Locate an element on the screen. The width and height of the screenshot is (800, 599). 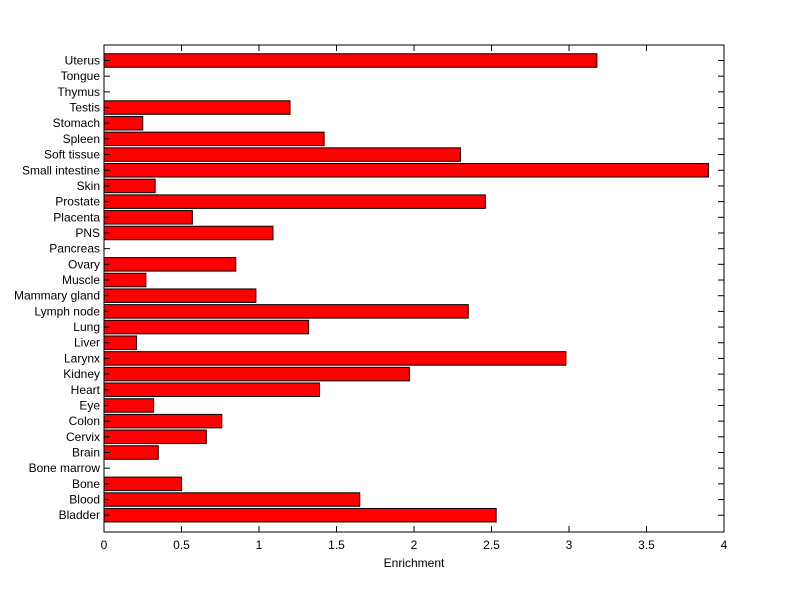
category-label: Small intestine is located at coordinates (61, 170).